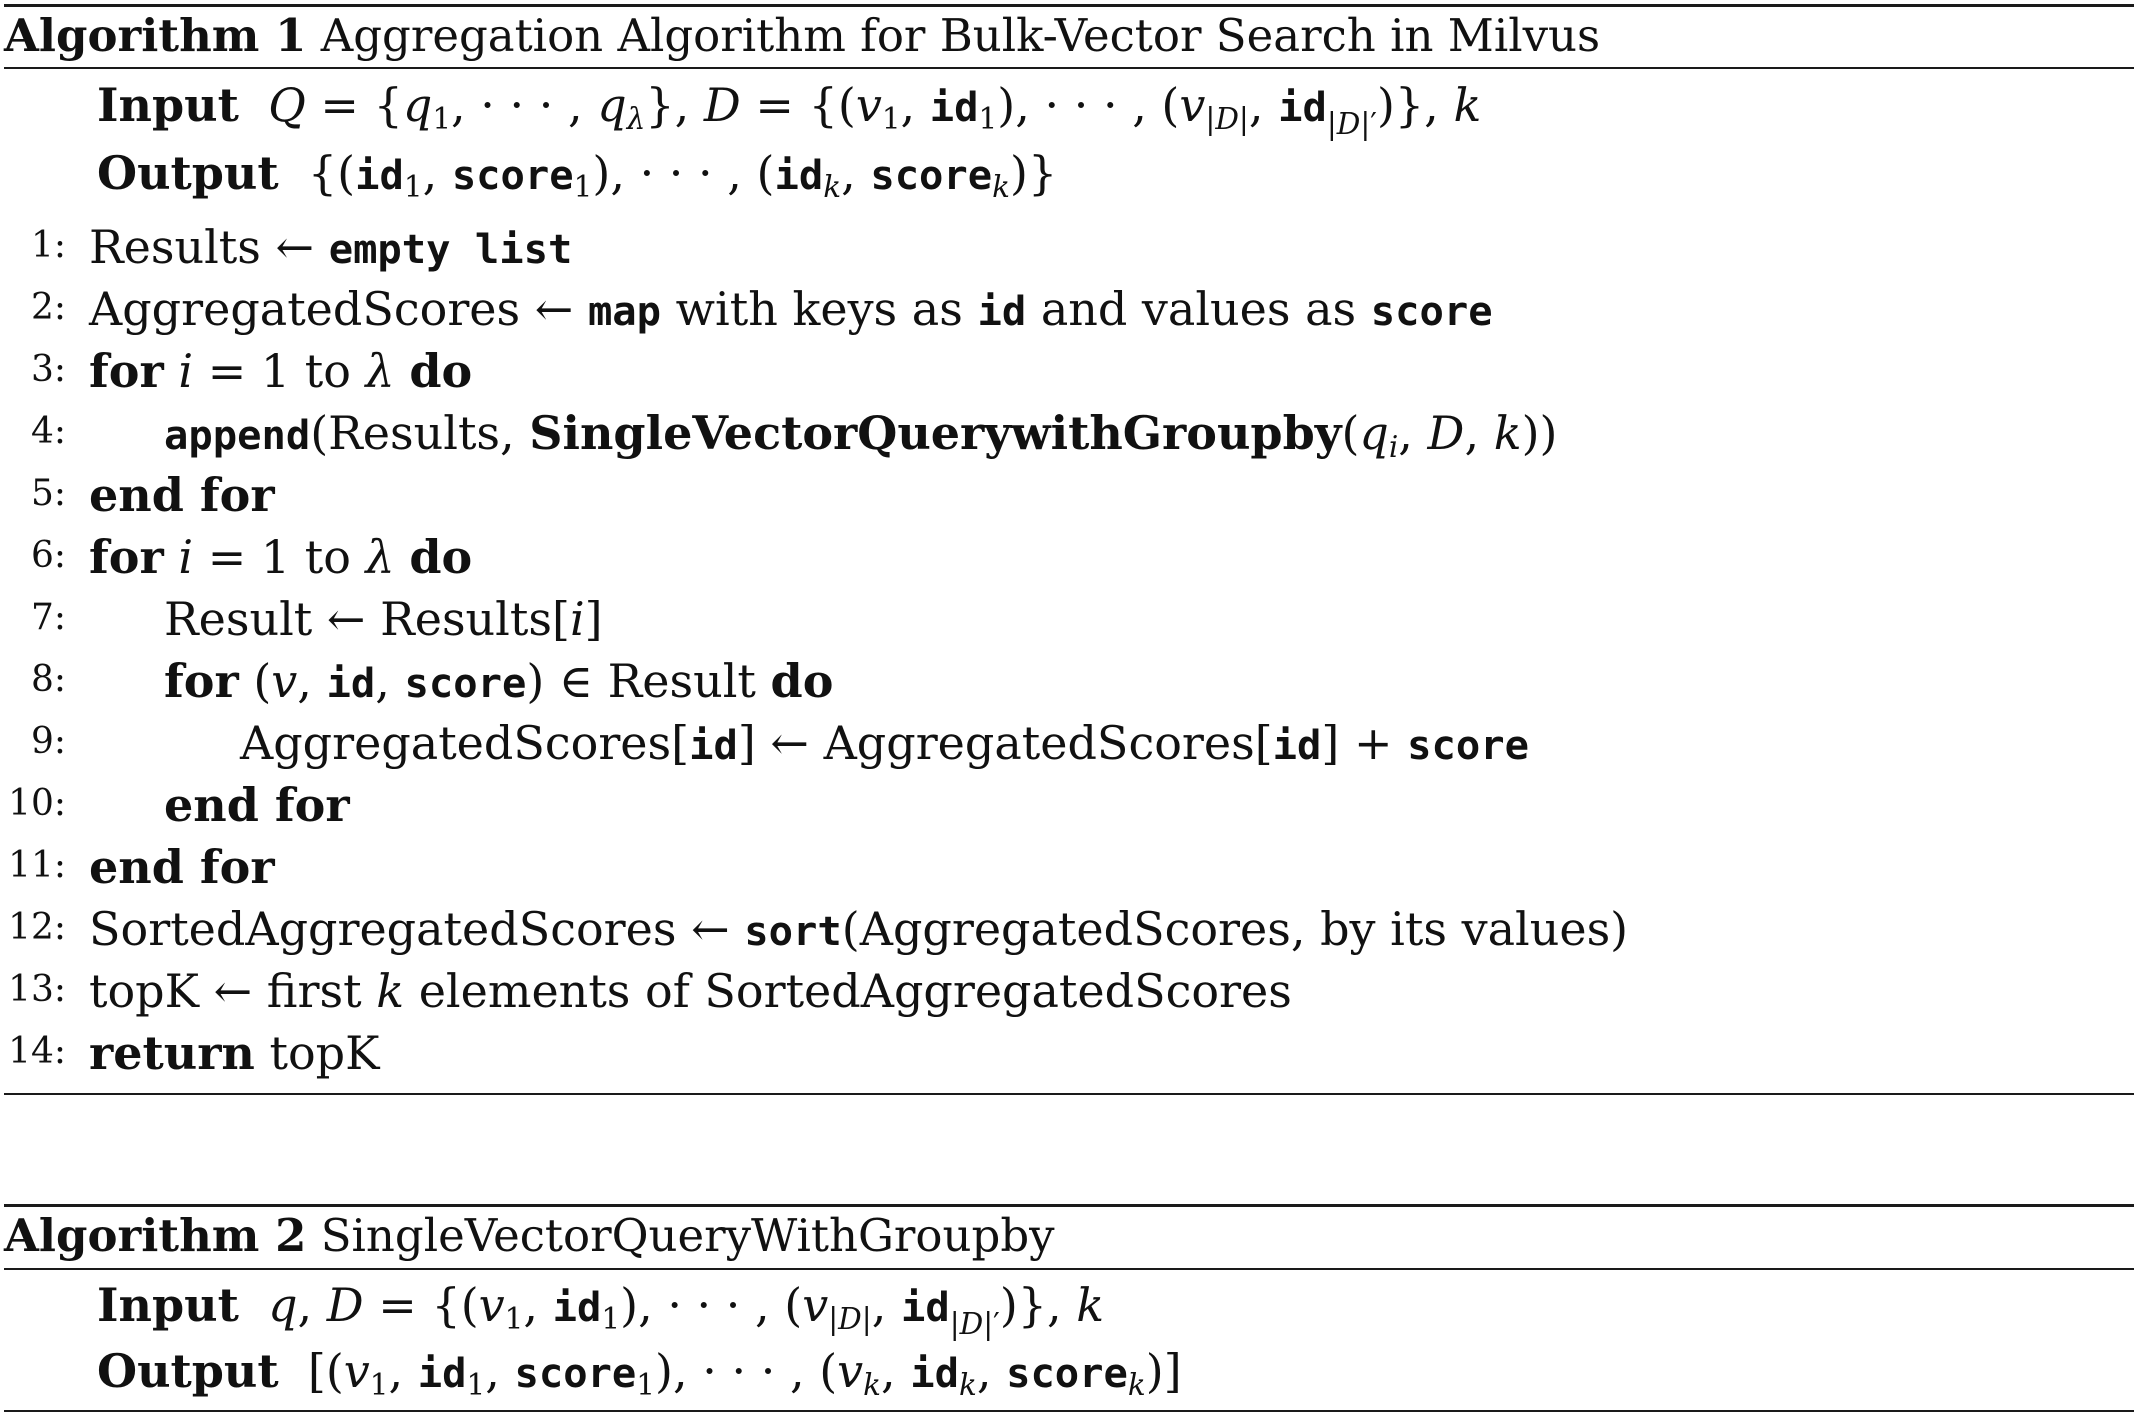 The height and width of the screenshot is (1414, 2138). What do you see at coordinates (48, 493) in the screenshot?
I see `line-number: 5:` at bounding box center [48, 493].